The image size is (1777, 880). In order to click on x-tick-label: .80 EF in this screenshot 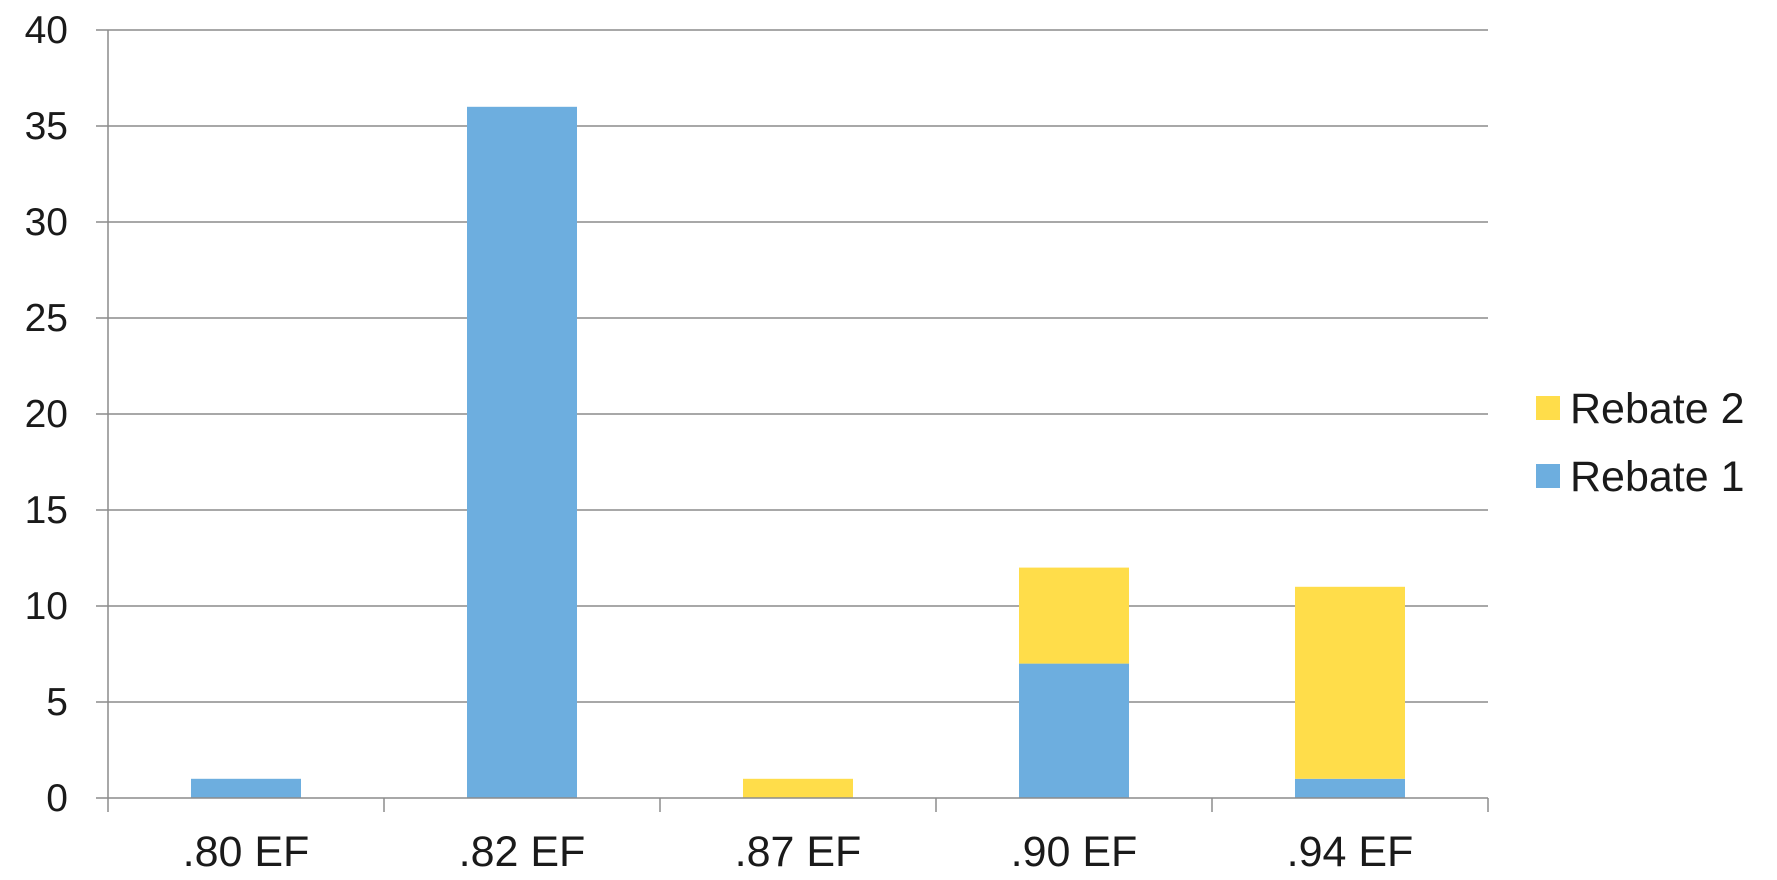, I will do `click(246, 851)`.